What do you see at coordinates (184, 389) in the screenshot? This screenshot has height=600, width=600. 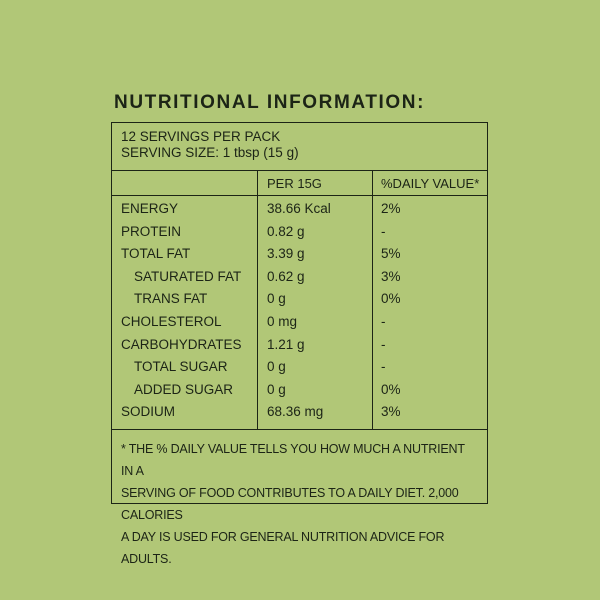 I see `nutrient-name: ADDED SUGAR` at bounding box center [184, 389].